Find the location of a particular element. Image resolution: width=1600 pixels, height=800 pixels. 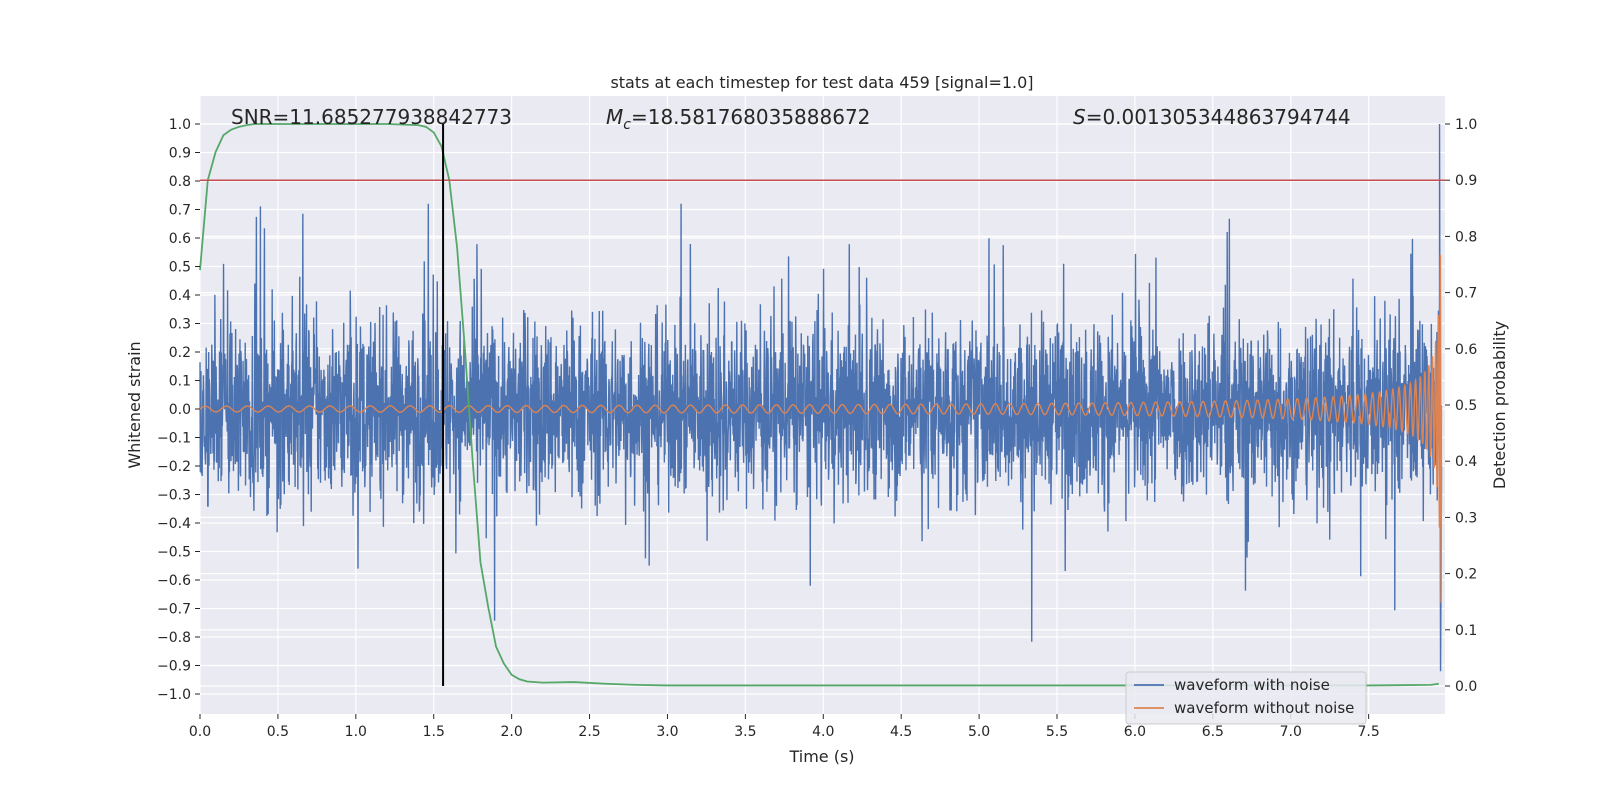

y2-tick-label-3: 0.7 is located at coordinates (1466, 294).